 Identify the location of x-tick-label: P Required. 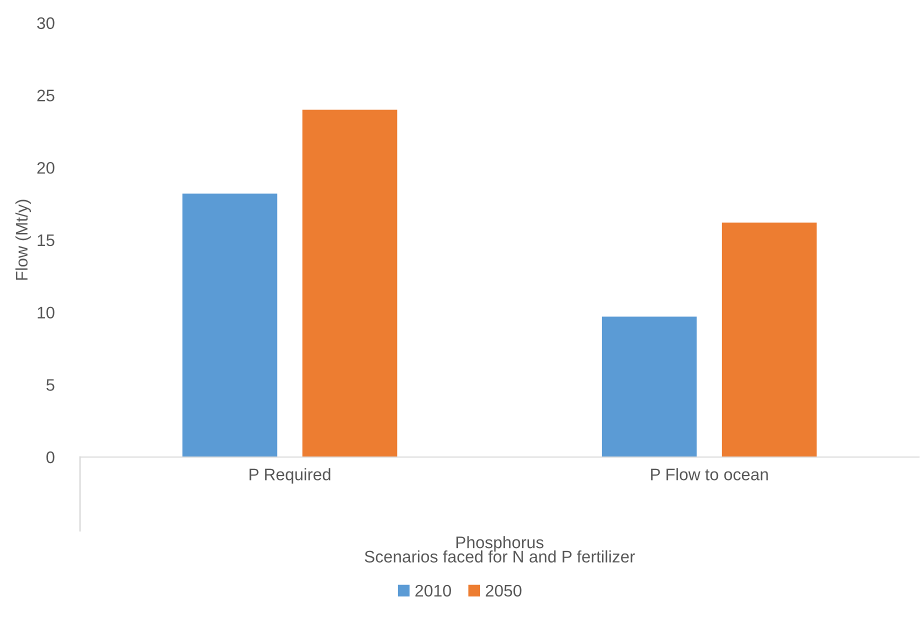
(290, 476).